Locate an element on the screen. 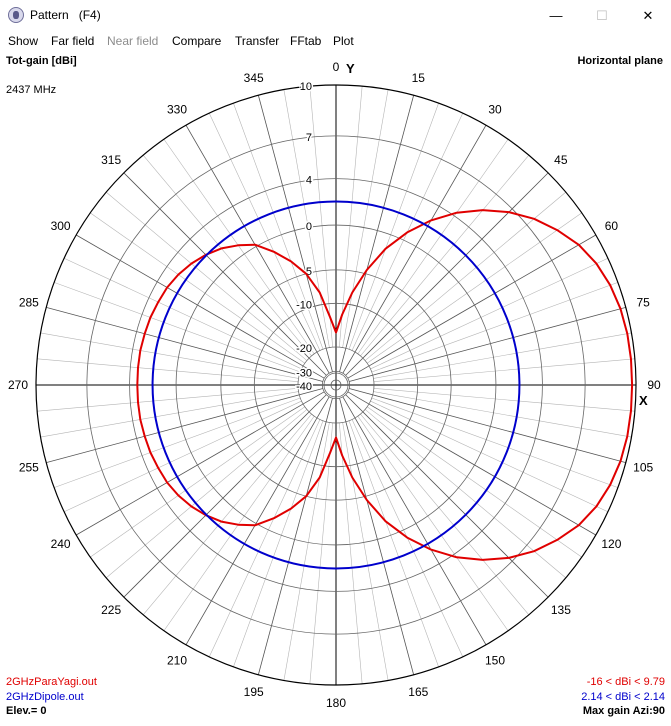  quantity-label: Tot-gain [dBi] is located at coordinates (41, 61).